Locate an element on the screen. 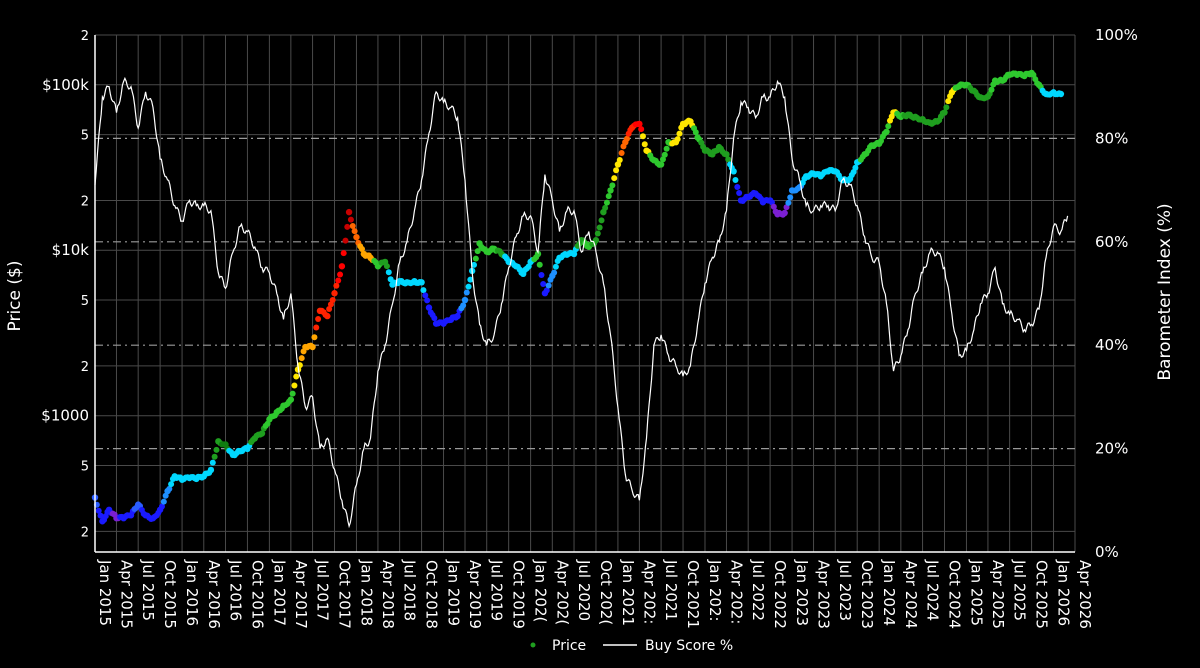 The width and height of the screenshot is (1200, 668). x-tick-label: Jul 2017 is located at coordinates (323, 590).